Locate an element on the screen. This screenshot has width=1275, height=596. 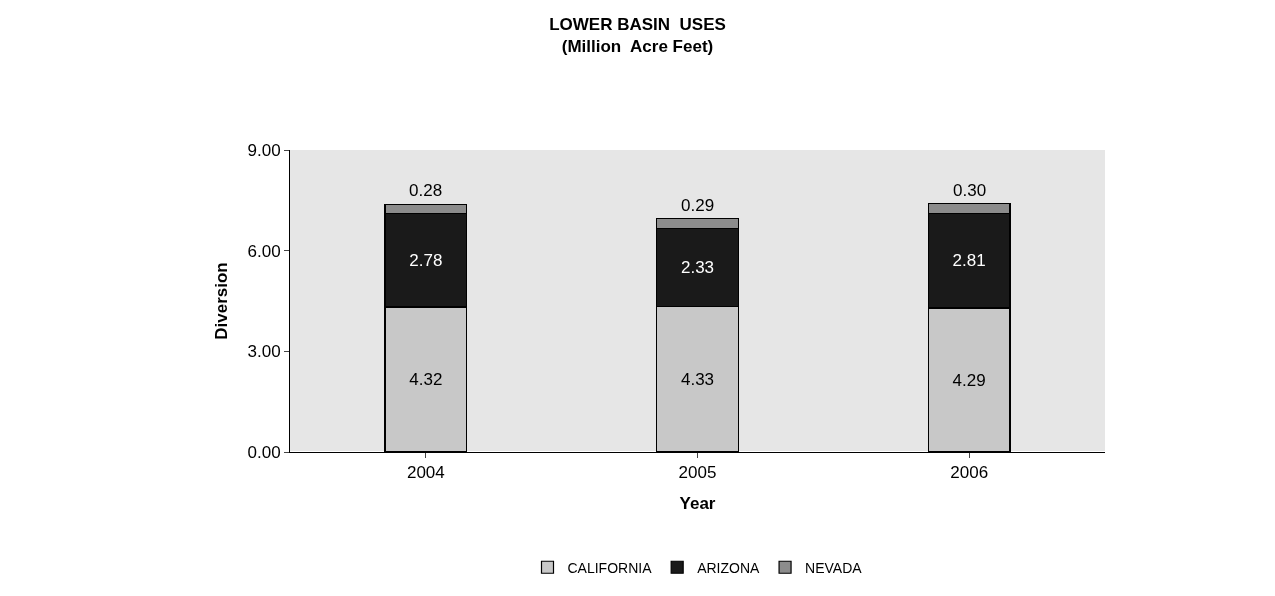
data-label: 0.30 is located at coordinates (970, 190).